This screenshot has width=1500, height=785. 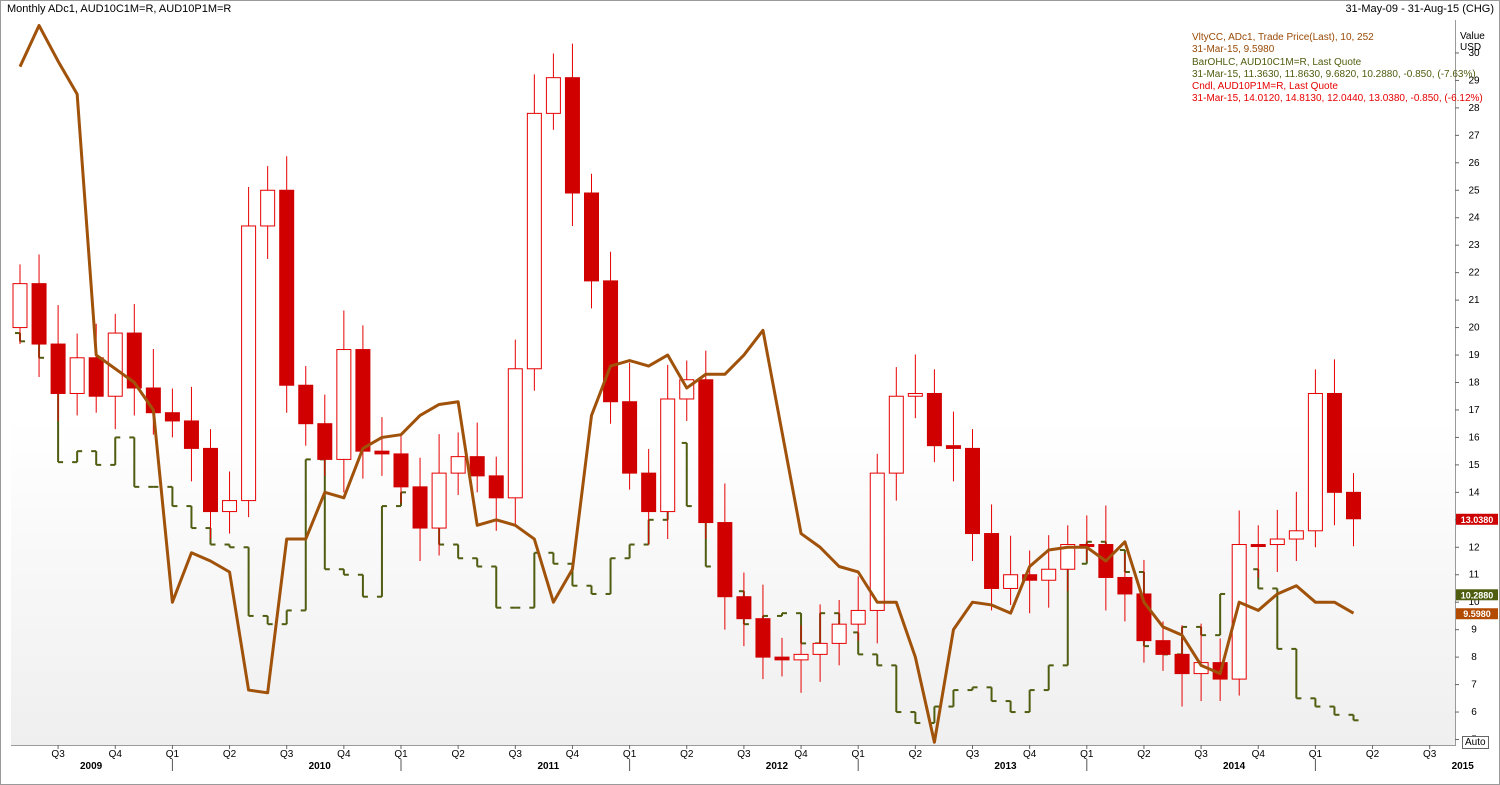 What do you see at coordinates (777, 766) in the screenshot?
I see `x-year-label: 2012` at bounding box center [777, 766].